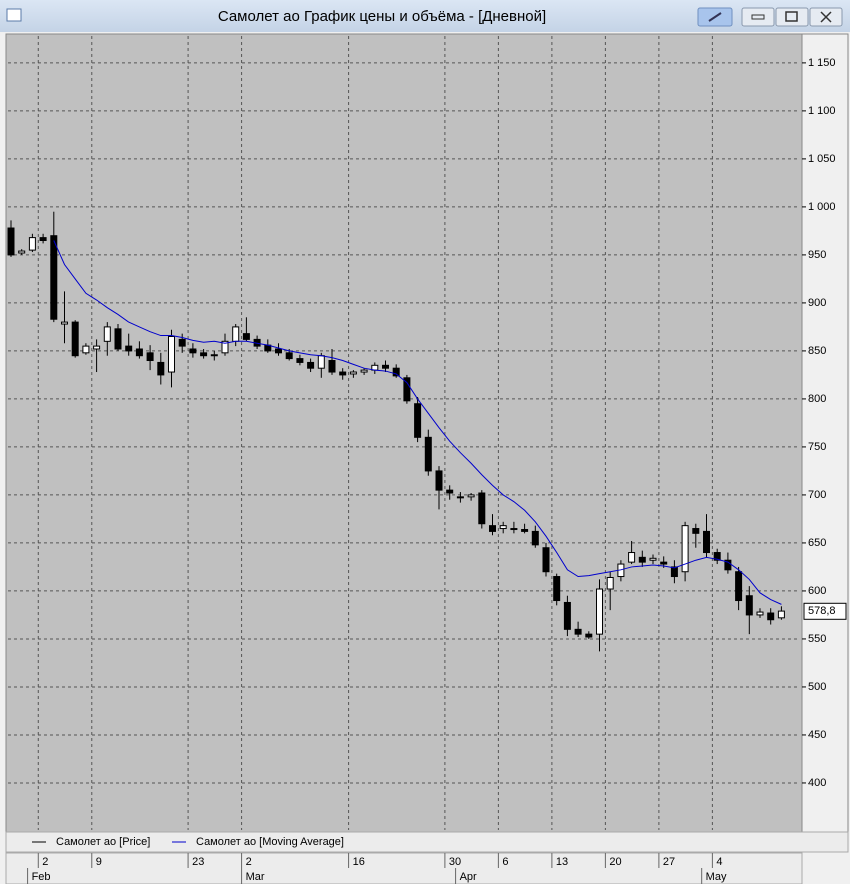  What do you see at coordinates (826, 17) in the screenshot?
I see `close-icon` at bounding box center [826, 17].